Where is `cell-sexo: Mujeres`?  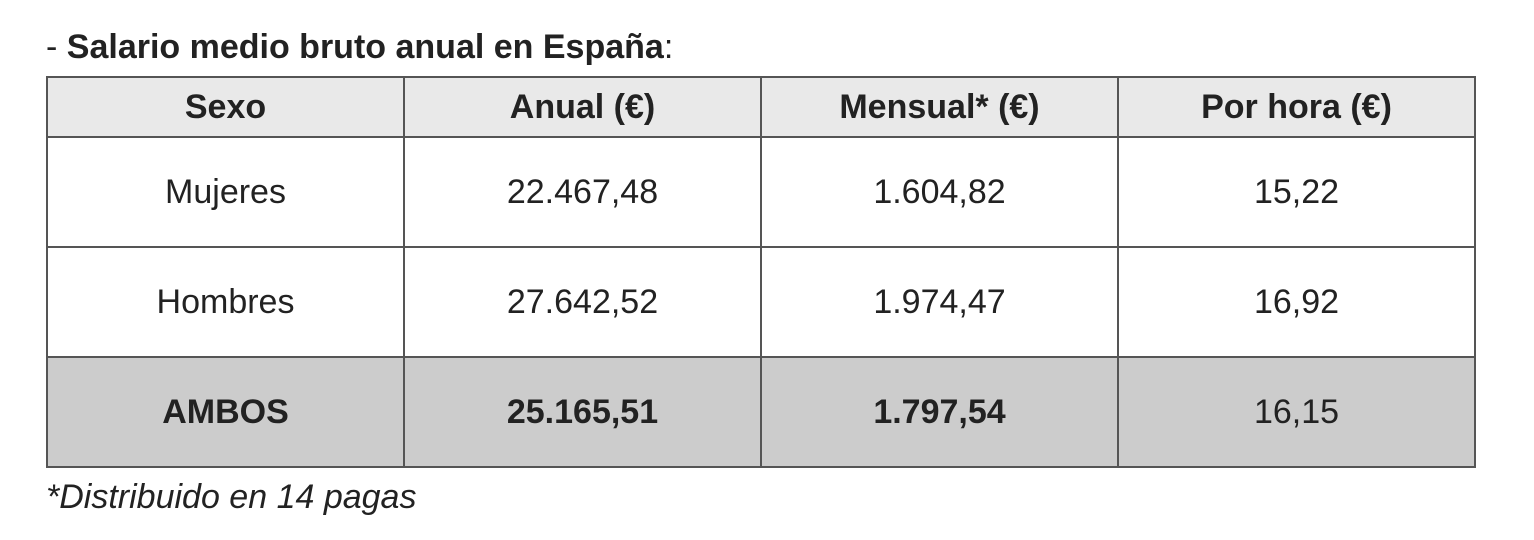
cell-sexo: Mujeres is located at coordinates (225, 192).